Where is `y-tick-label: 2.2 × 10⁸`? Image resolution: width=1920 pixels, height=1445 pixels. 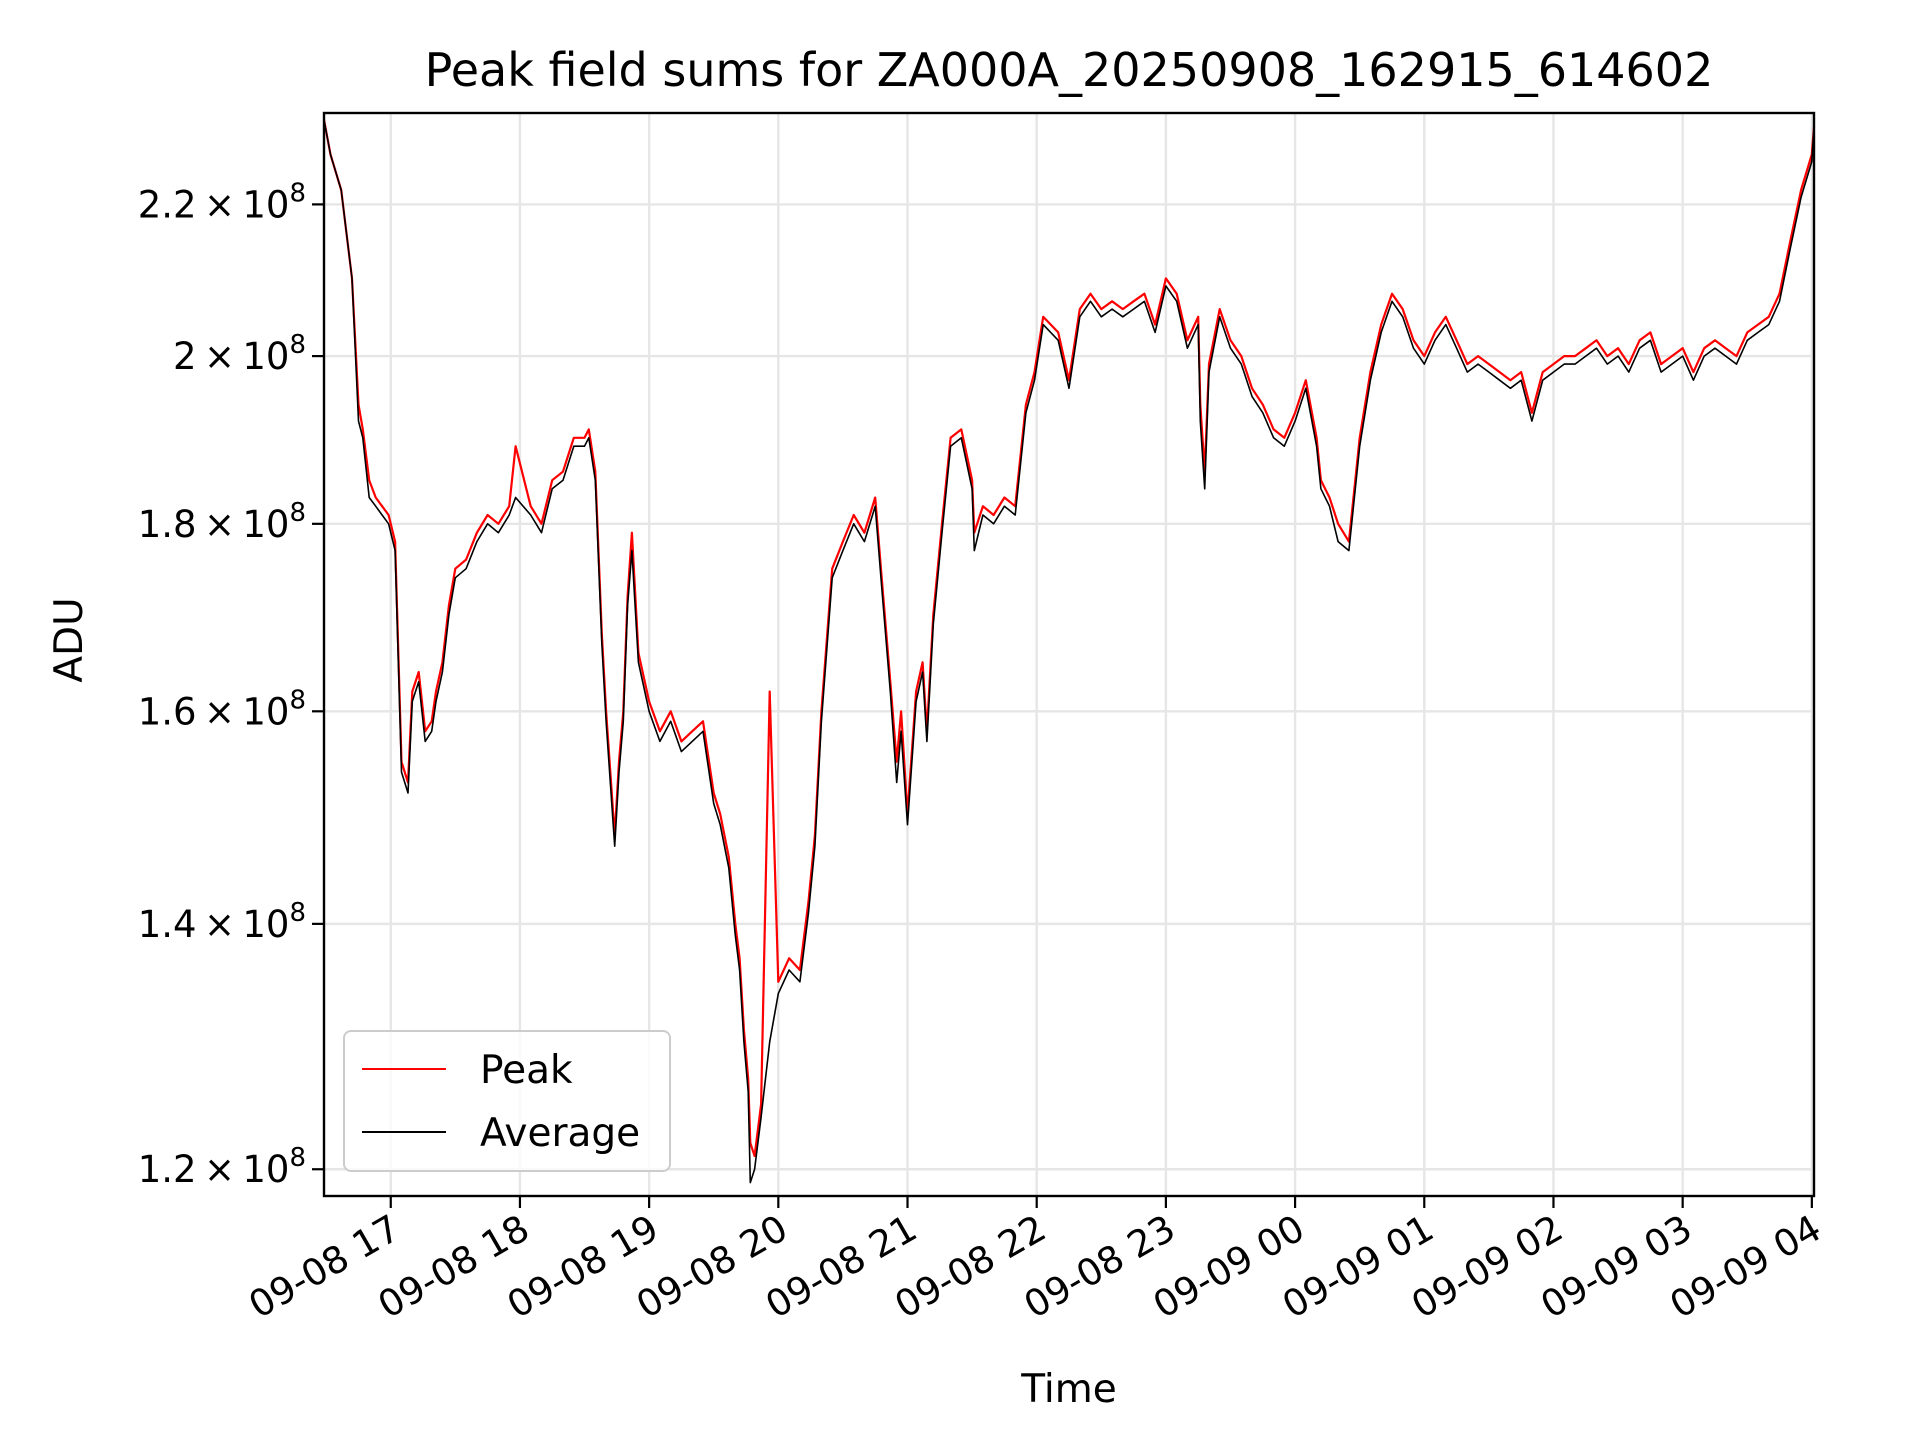 y-tick-label: 2.2 × 10⁸ is located at coordinates (222, 202).